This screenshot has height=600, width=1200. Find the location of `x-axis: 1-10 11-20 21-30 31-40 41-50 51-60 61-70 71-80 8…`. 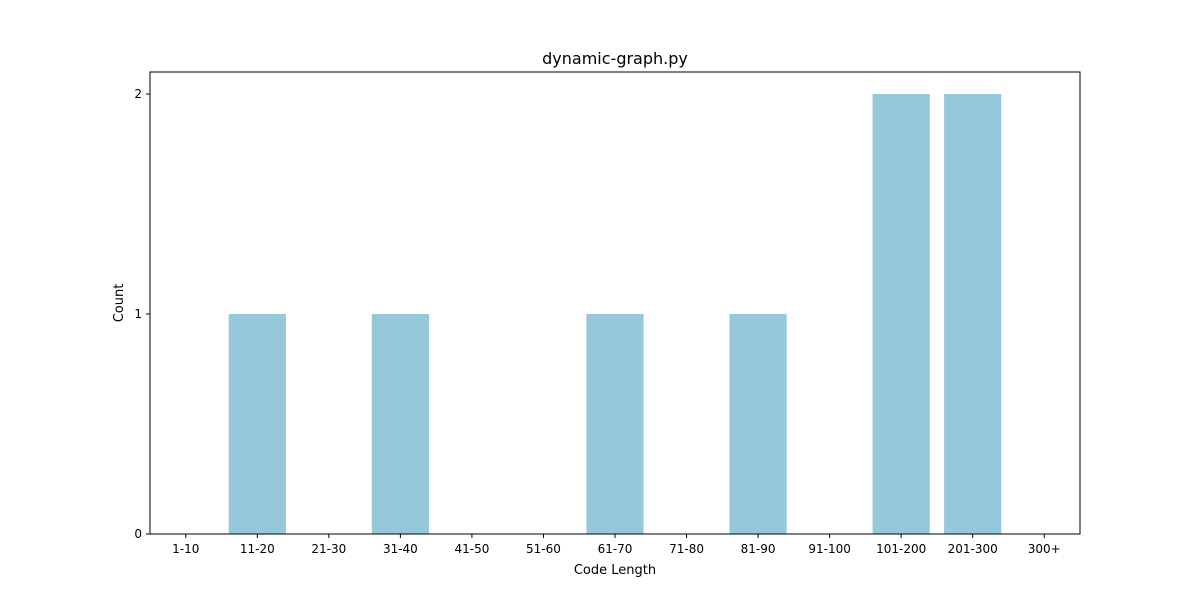

x-axis: 1-10 11-20 21-30 31-40 41-50 51-60 61-70 71-80 8… is located at coordinates (616, 545).